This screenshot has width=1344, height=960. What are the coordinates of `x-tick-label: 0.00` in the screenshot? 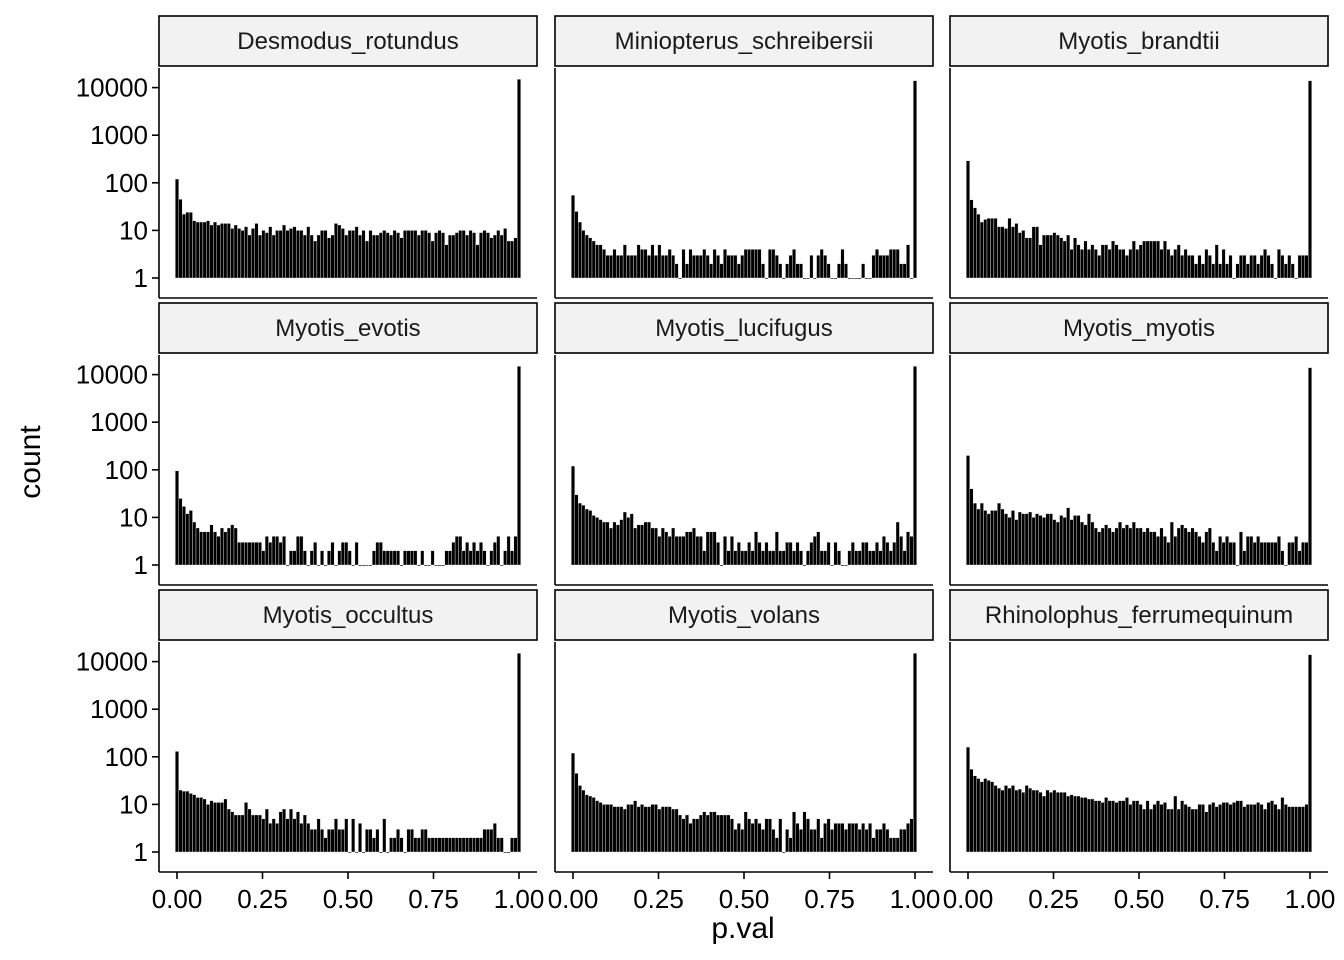 It's located at (573, 899).